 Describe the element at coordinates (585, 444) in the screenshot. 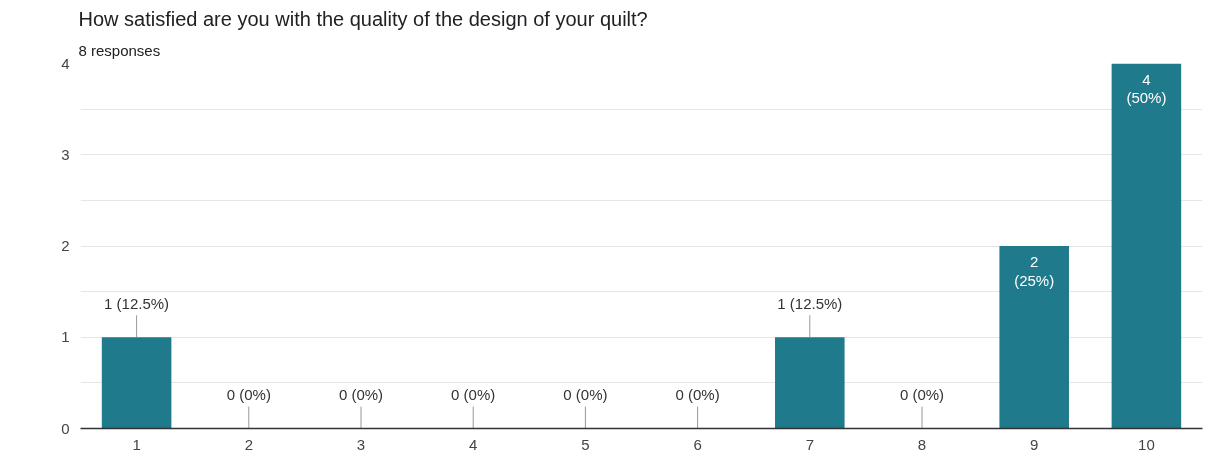

I see `x-tick-label: 5` at that location.